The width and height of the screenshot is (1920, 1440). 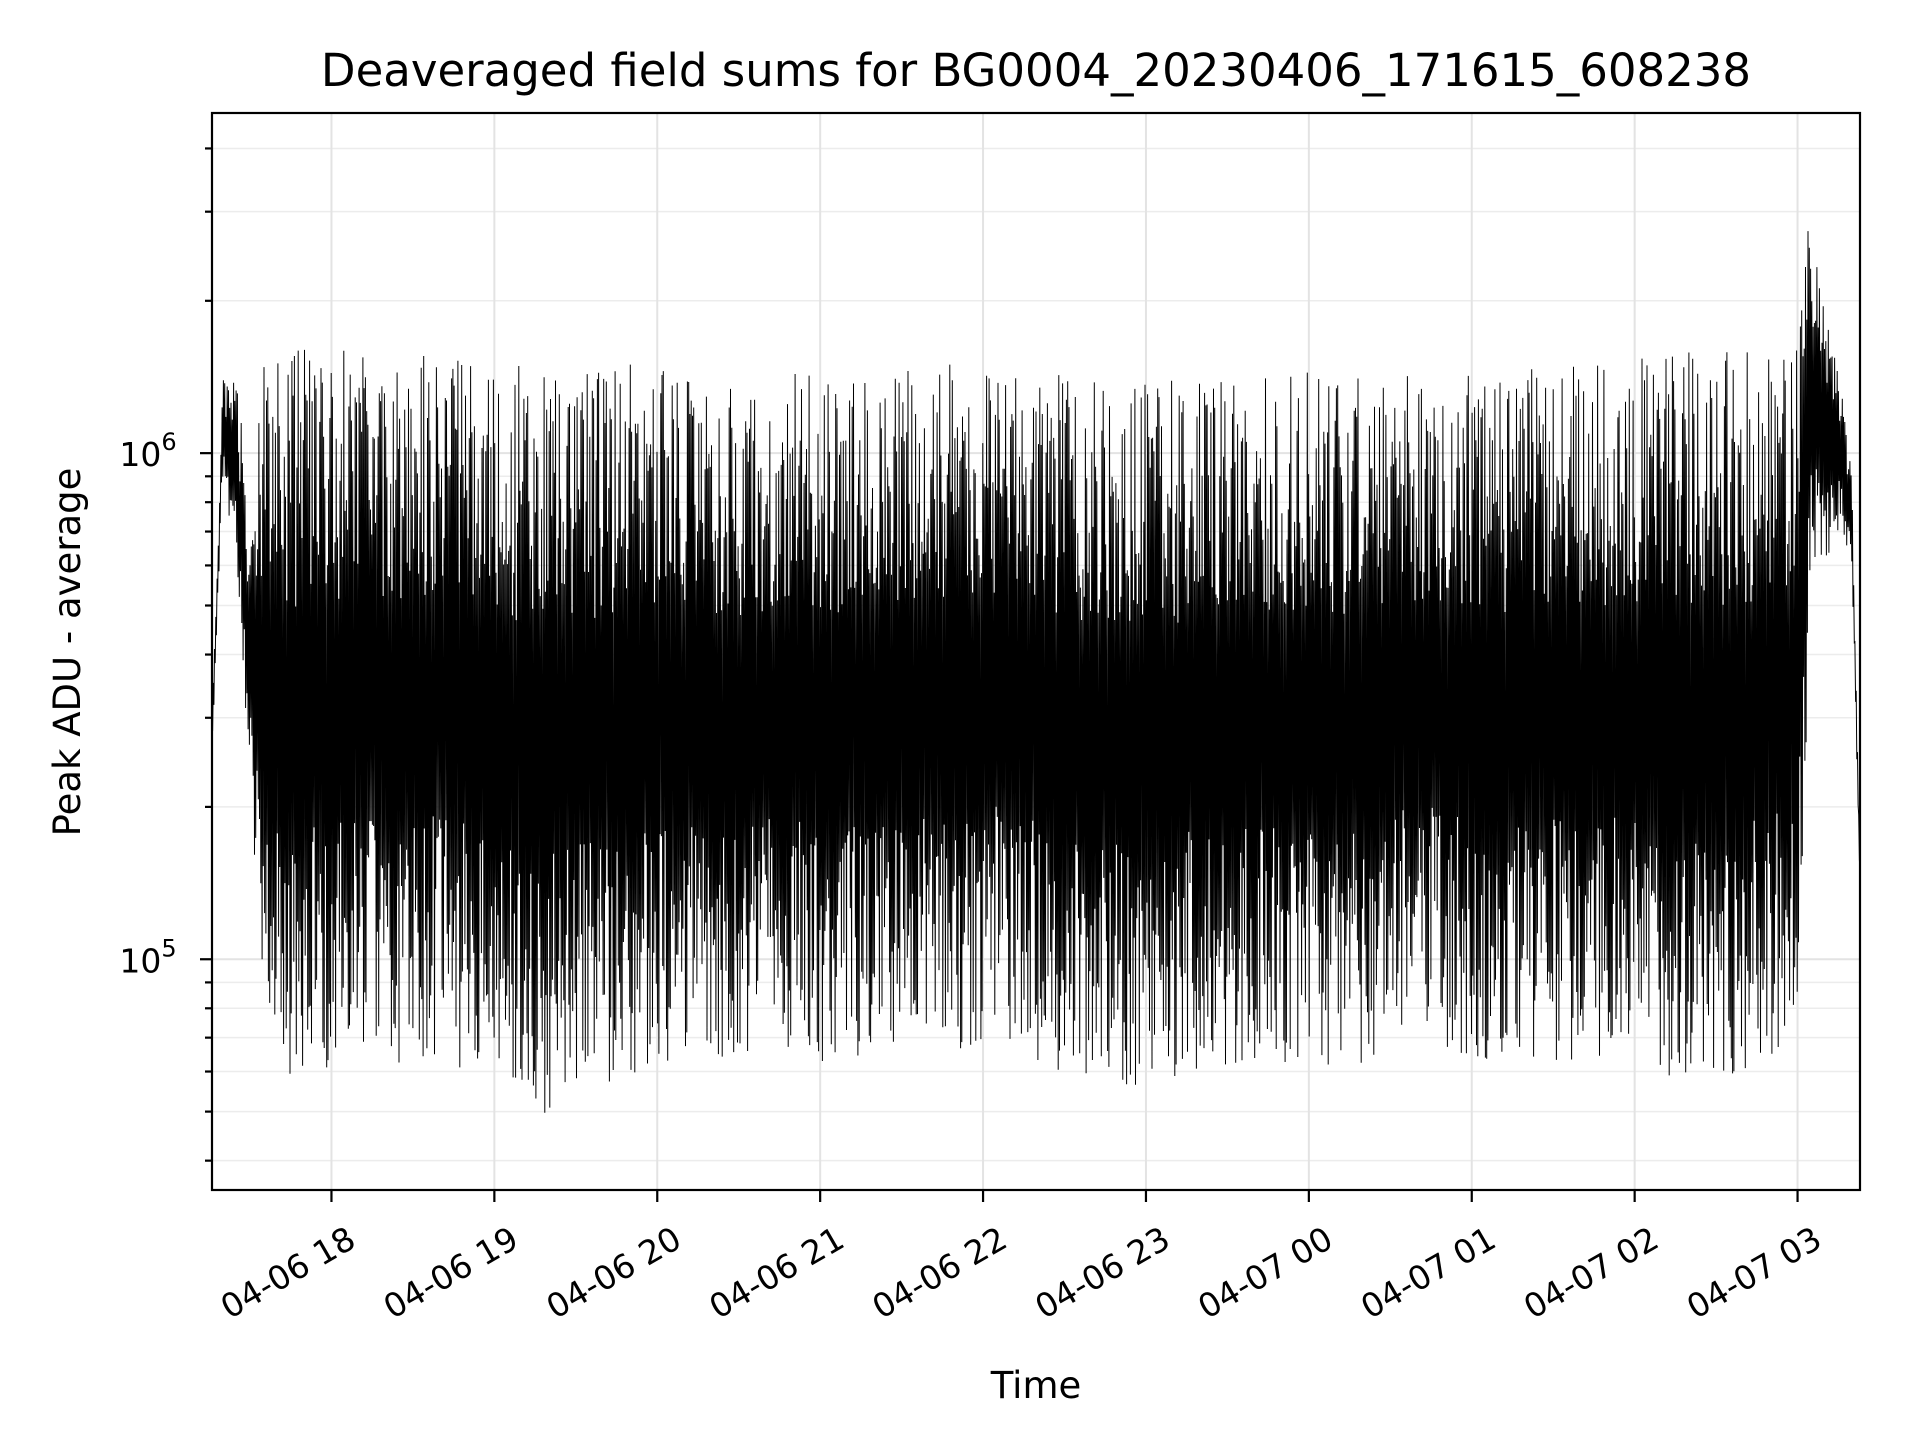 I want to click on y-tick-label: 10⁶, so click(x=147, y=451).